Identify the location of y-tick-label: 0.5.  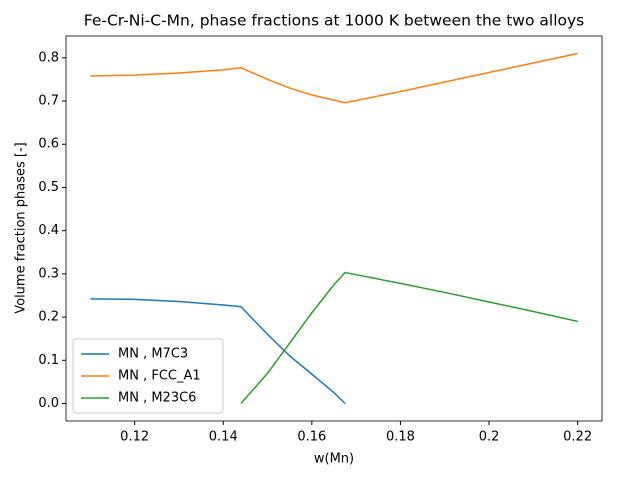
(48, 187).